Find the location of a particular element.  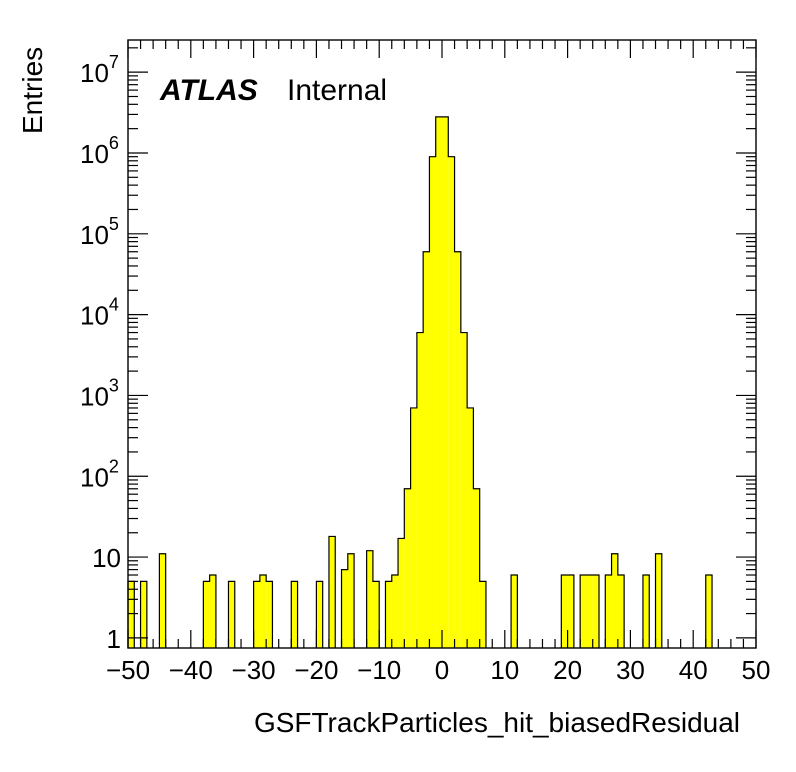

y-tick-label: 10 is located at coordinates (106, 558).